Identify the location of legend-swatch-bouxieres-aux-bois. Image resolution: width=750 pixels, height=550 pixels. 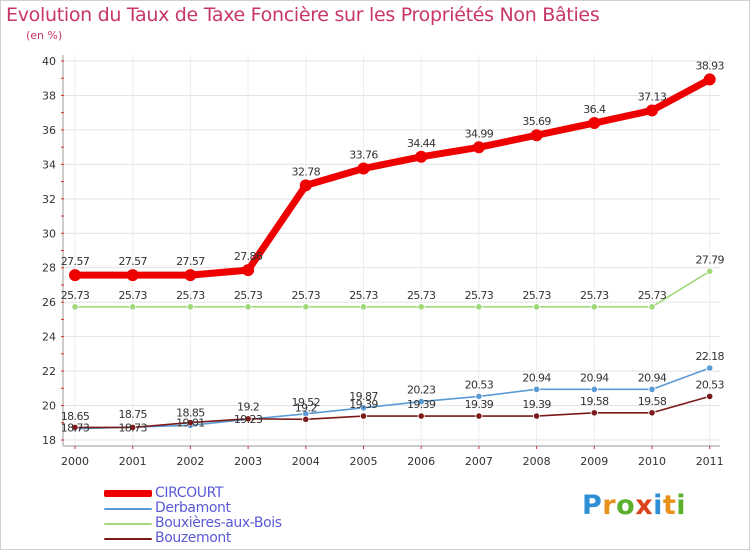
(128, 524).